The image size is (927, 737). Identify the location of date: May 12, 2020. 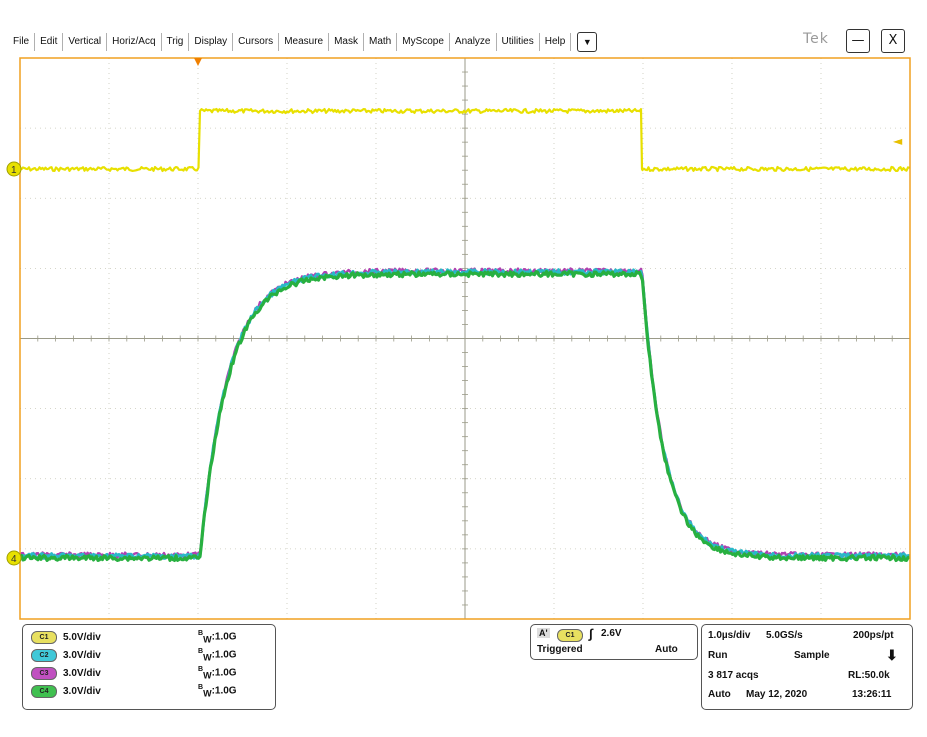
(777, 694).